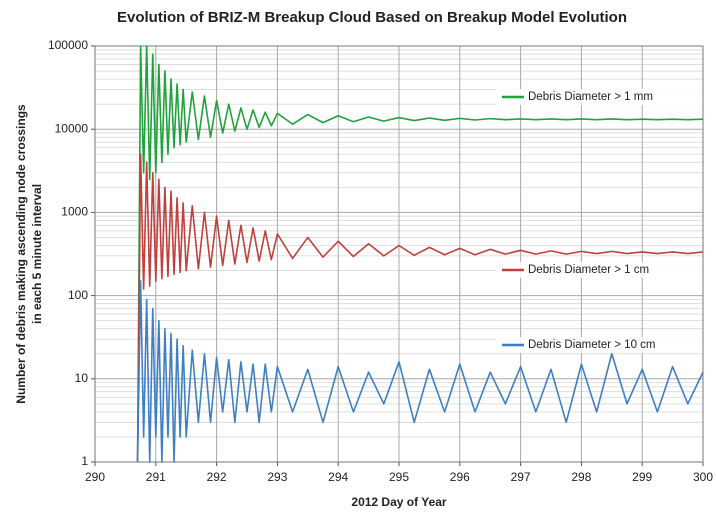 The image size is (716, 514). Describe the element at coordinates (78, 295) in the screenshot. I see `y-tick-label: 100` at that location.